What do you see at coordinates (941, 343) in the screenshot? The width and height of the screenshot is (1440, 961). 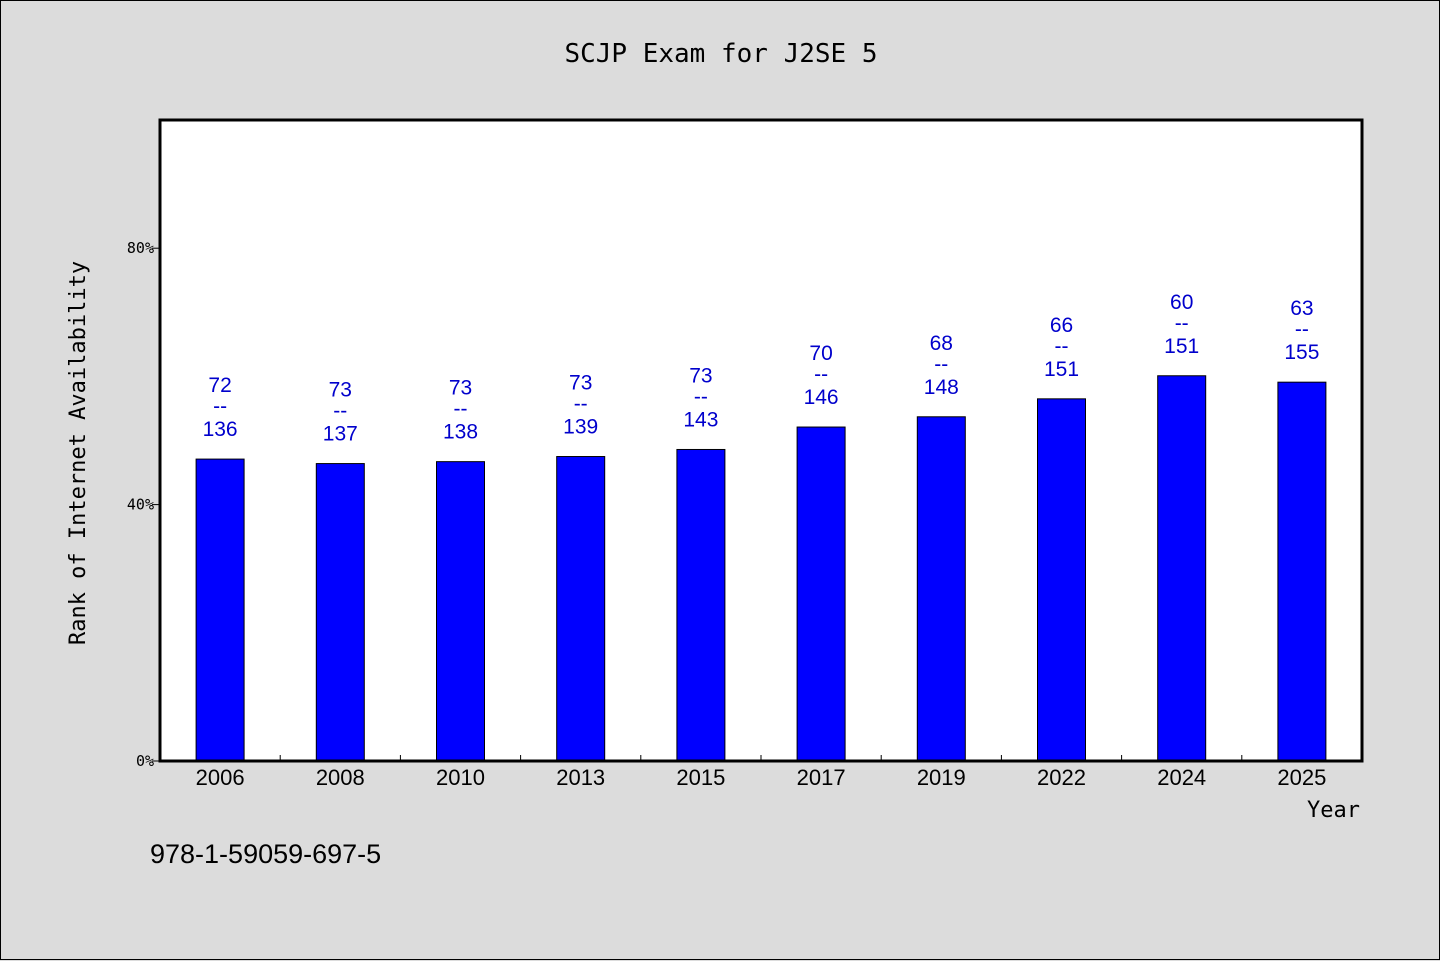 I see `data-label-rank: 68` at bounding box center [941, 343].